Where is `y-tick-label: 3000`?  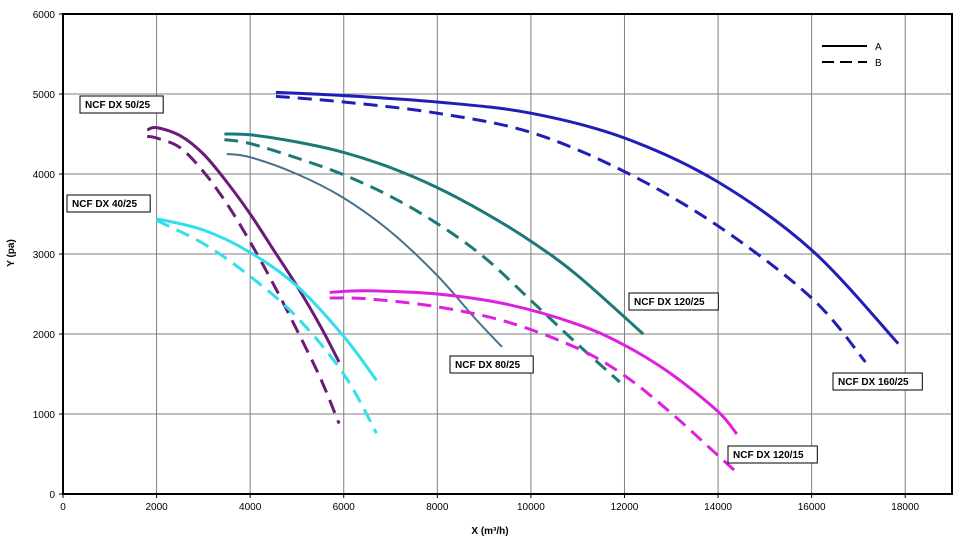
y-tick-label: 3000 is located at coordinates (44, 255).